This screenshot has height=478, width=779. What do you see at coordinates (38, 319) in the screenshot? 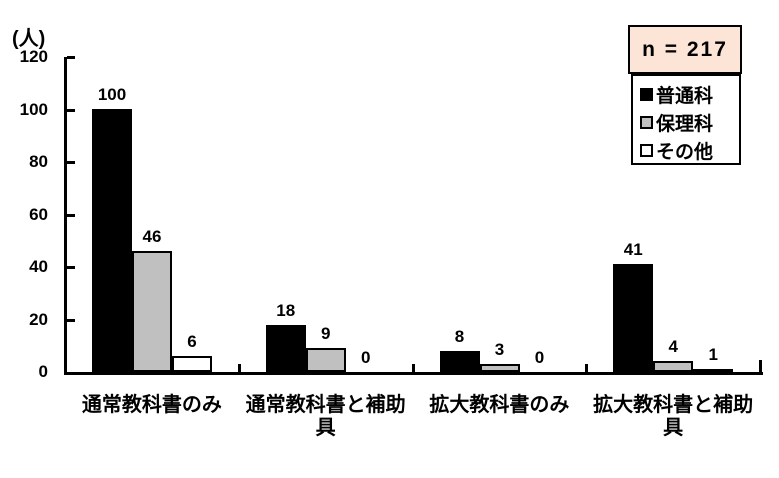
I see `y-axis-tick-label: 20` at bounding box center [38, 319].